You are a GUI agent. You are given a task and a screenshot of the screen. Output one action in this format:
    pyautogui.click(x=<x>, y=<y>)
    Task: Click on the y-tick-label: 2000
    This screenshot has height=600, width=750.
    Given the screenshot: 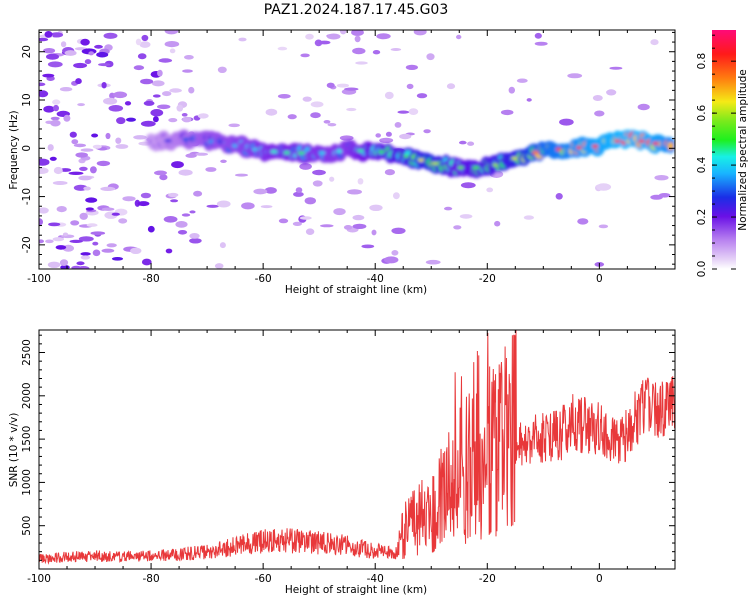 What is the action you would take?
    pyautogui.click(x=27, y=395)
    